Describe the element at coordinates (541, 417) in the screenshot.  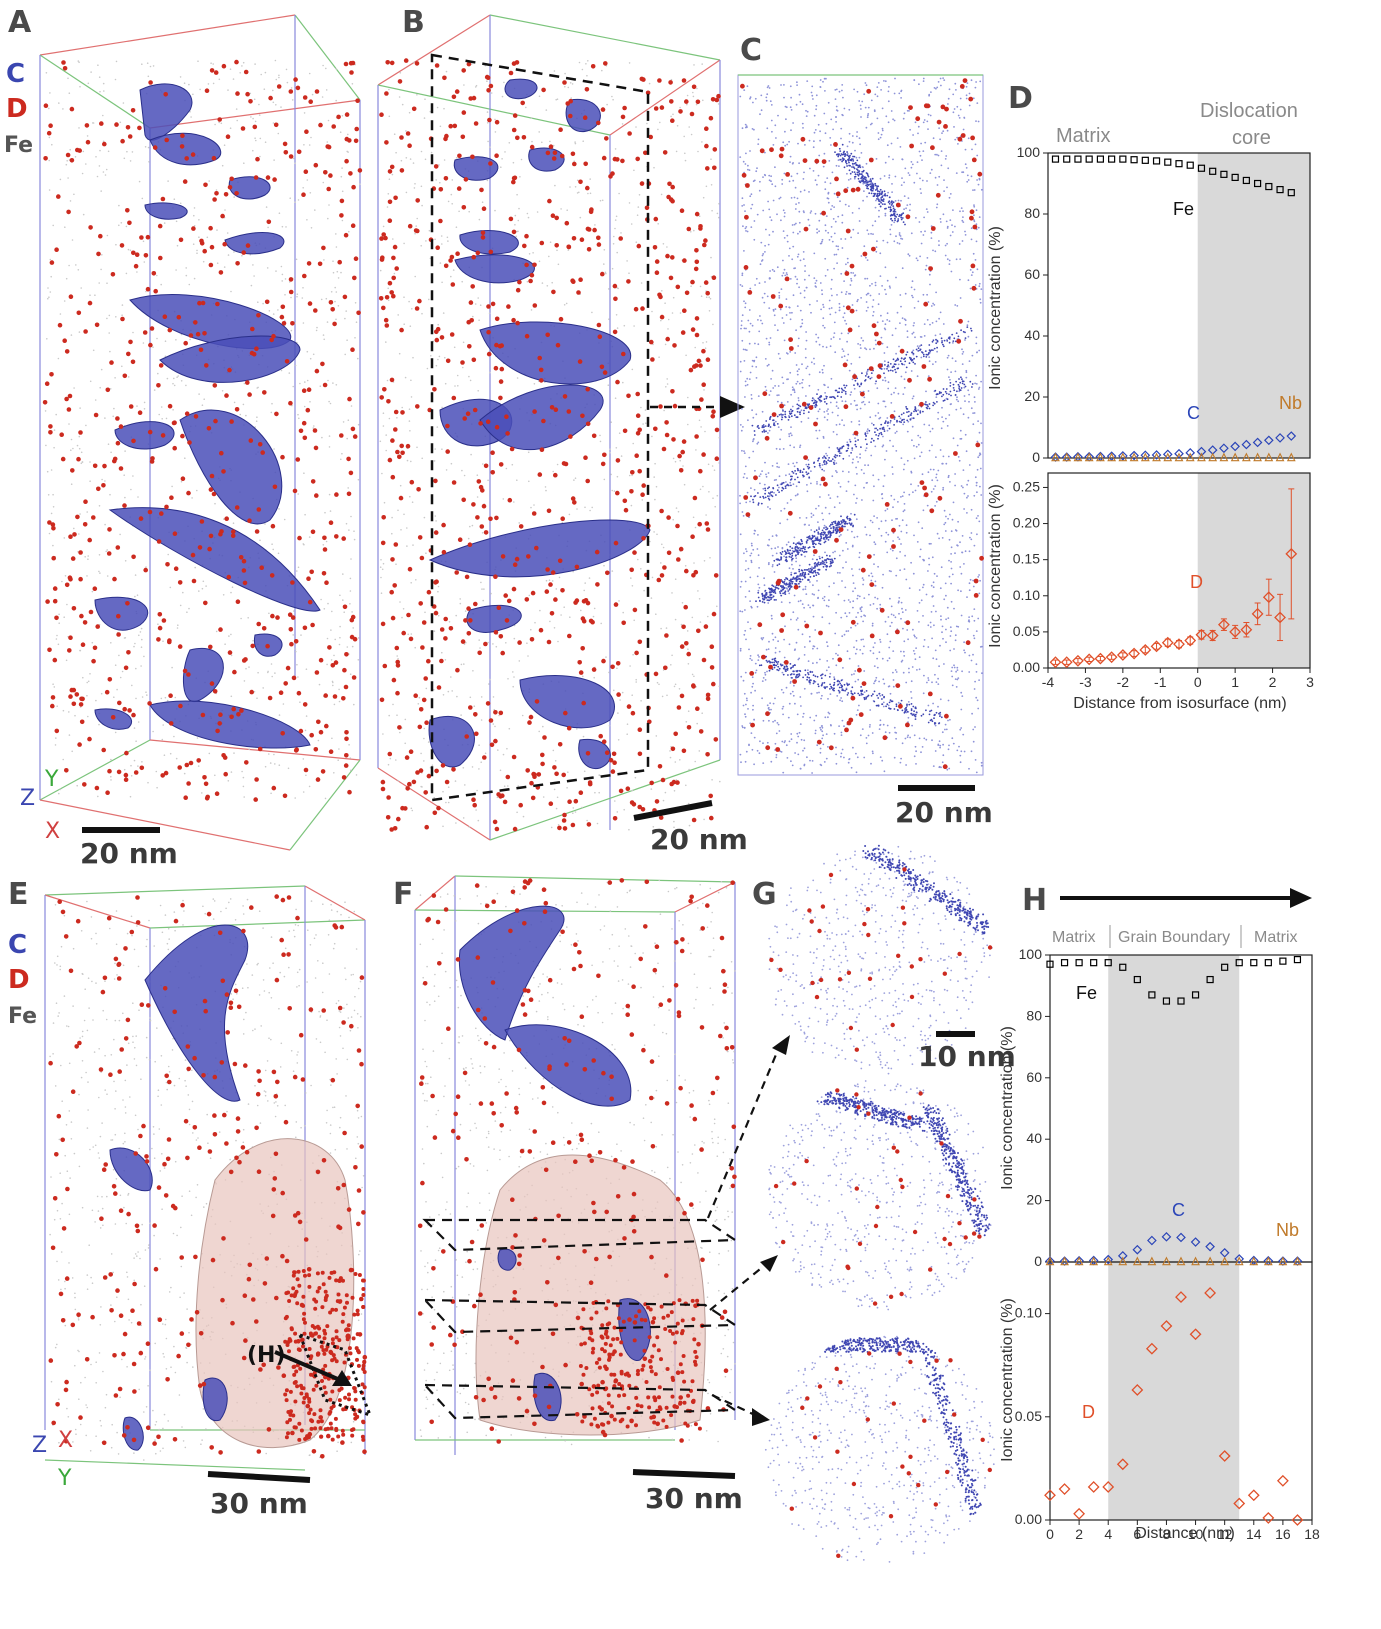
I see `carbon-isosurface` at that location.